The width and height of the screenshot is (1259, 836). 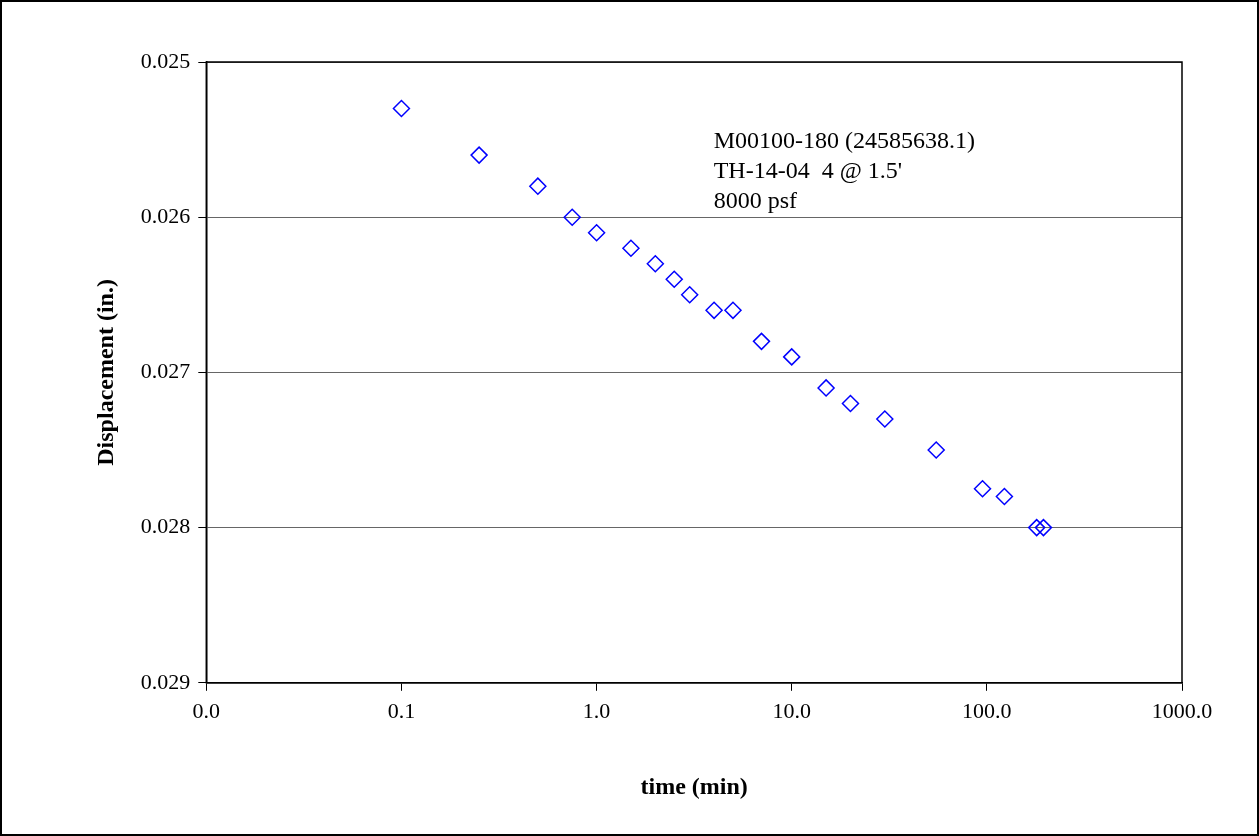 I want to click on x-tick-label: 100.0, so click(x=987, y=710).